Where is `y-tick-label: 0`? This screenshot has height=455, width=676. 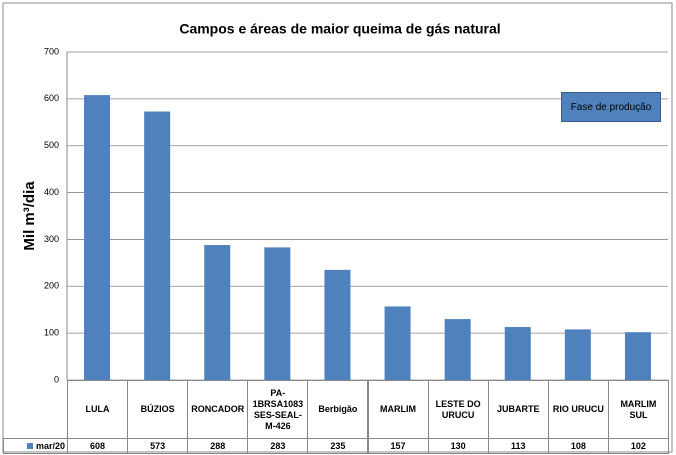
y-tick-label: 0 is located at coordinates (56, 379).